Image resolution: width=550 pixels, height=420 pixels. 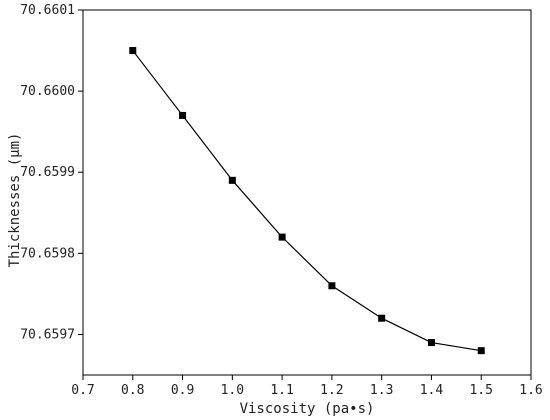 What do you see at coordinates (232, 390) in the screenshot?
I see `x-tick-label: 1.0` at bounding box center [232, 390].